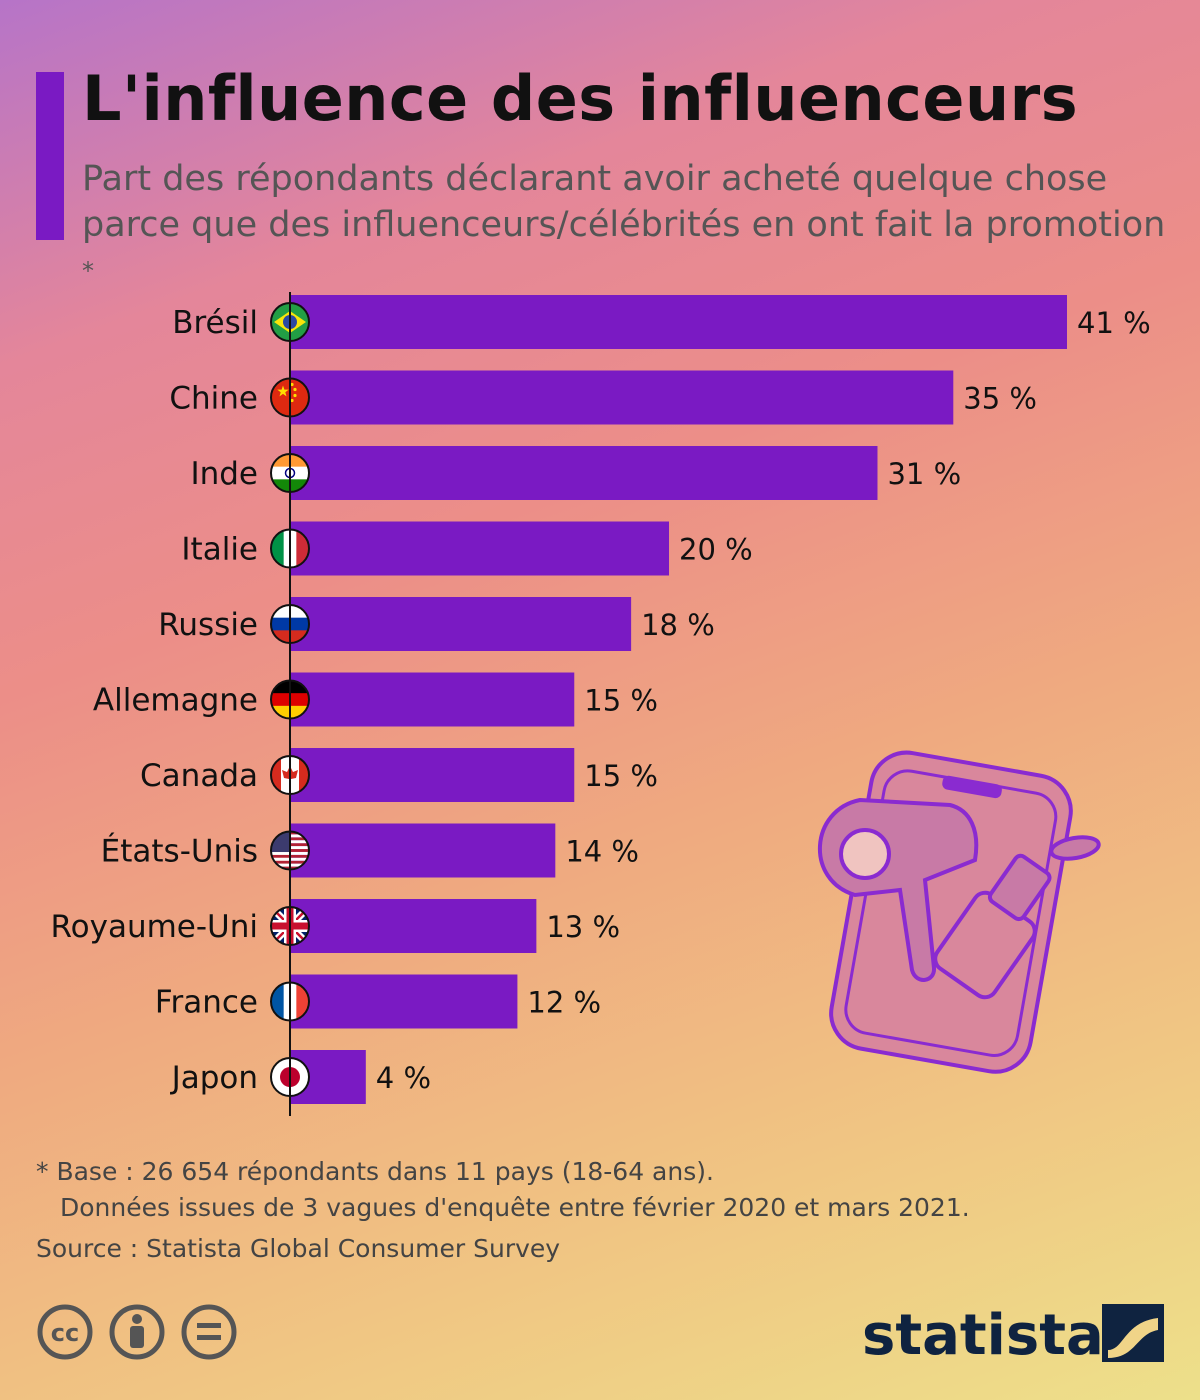 This screenshot has width=1200, height=1400. I want to click on cc-icon: cc, so click(65, 1332).